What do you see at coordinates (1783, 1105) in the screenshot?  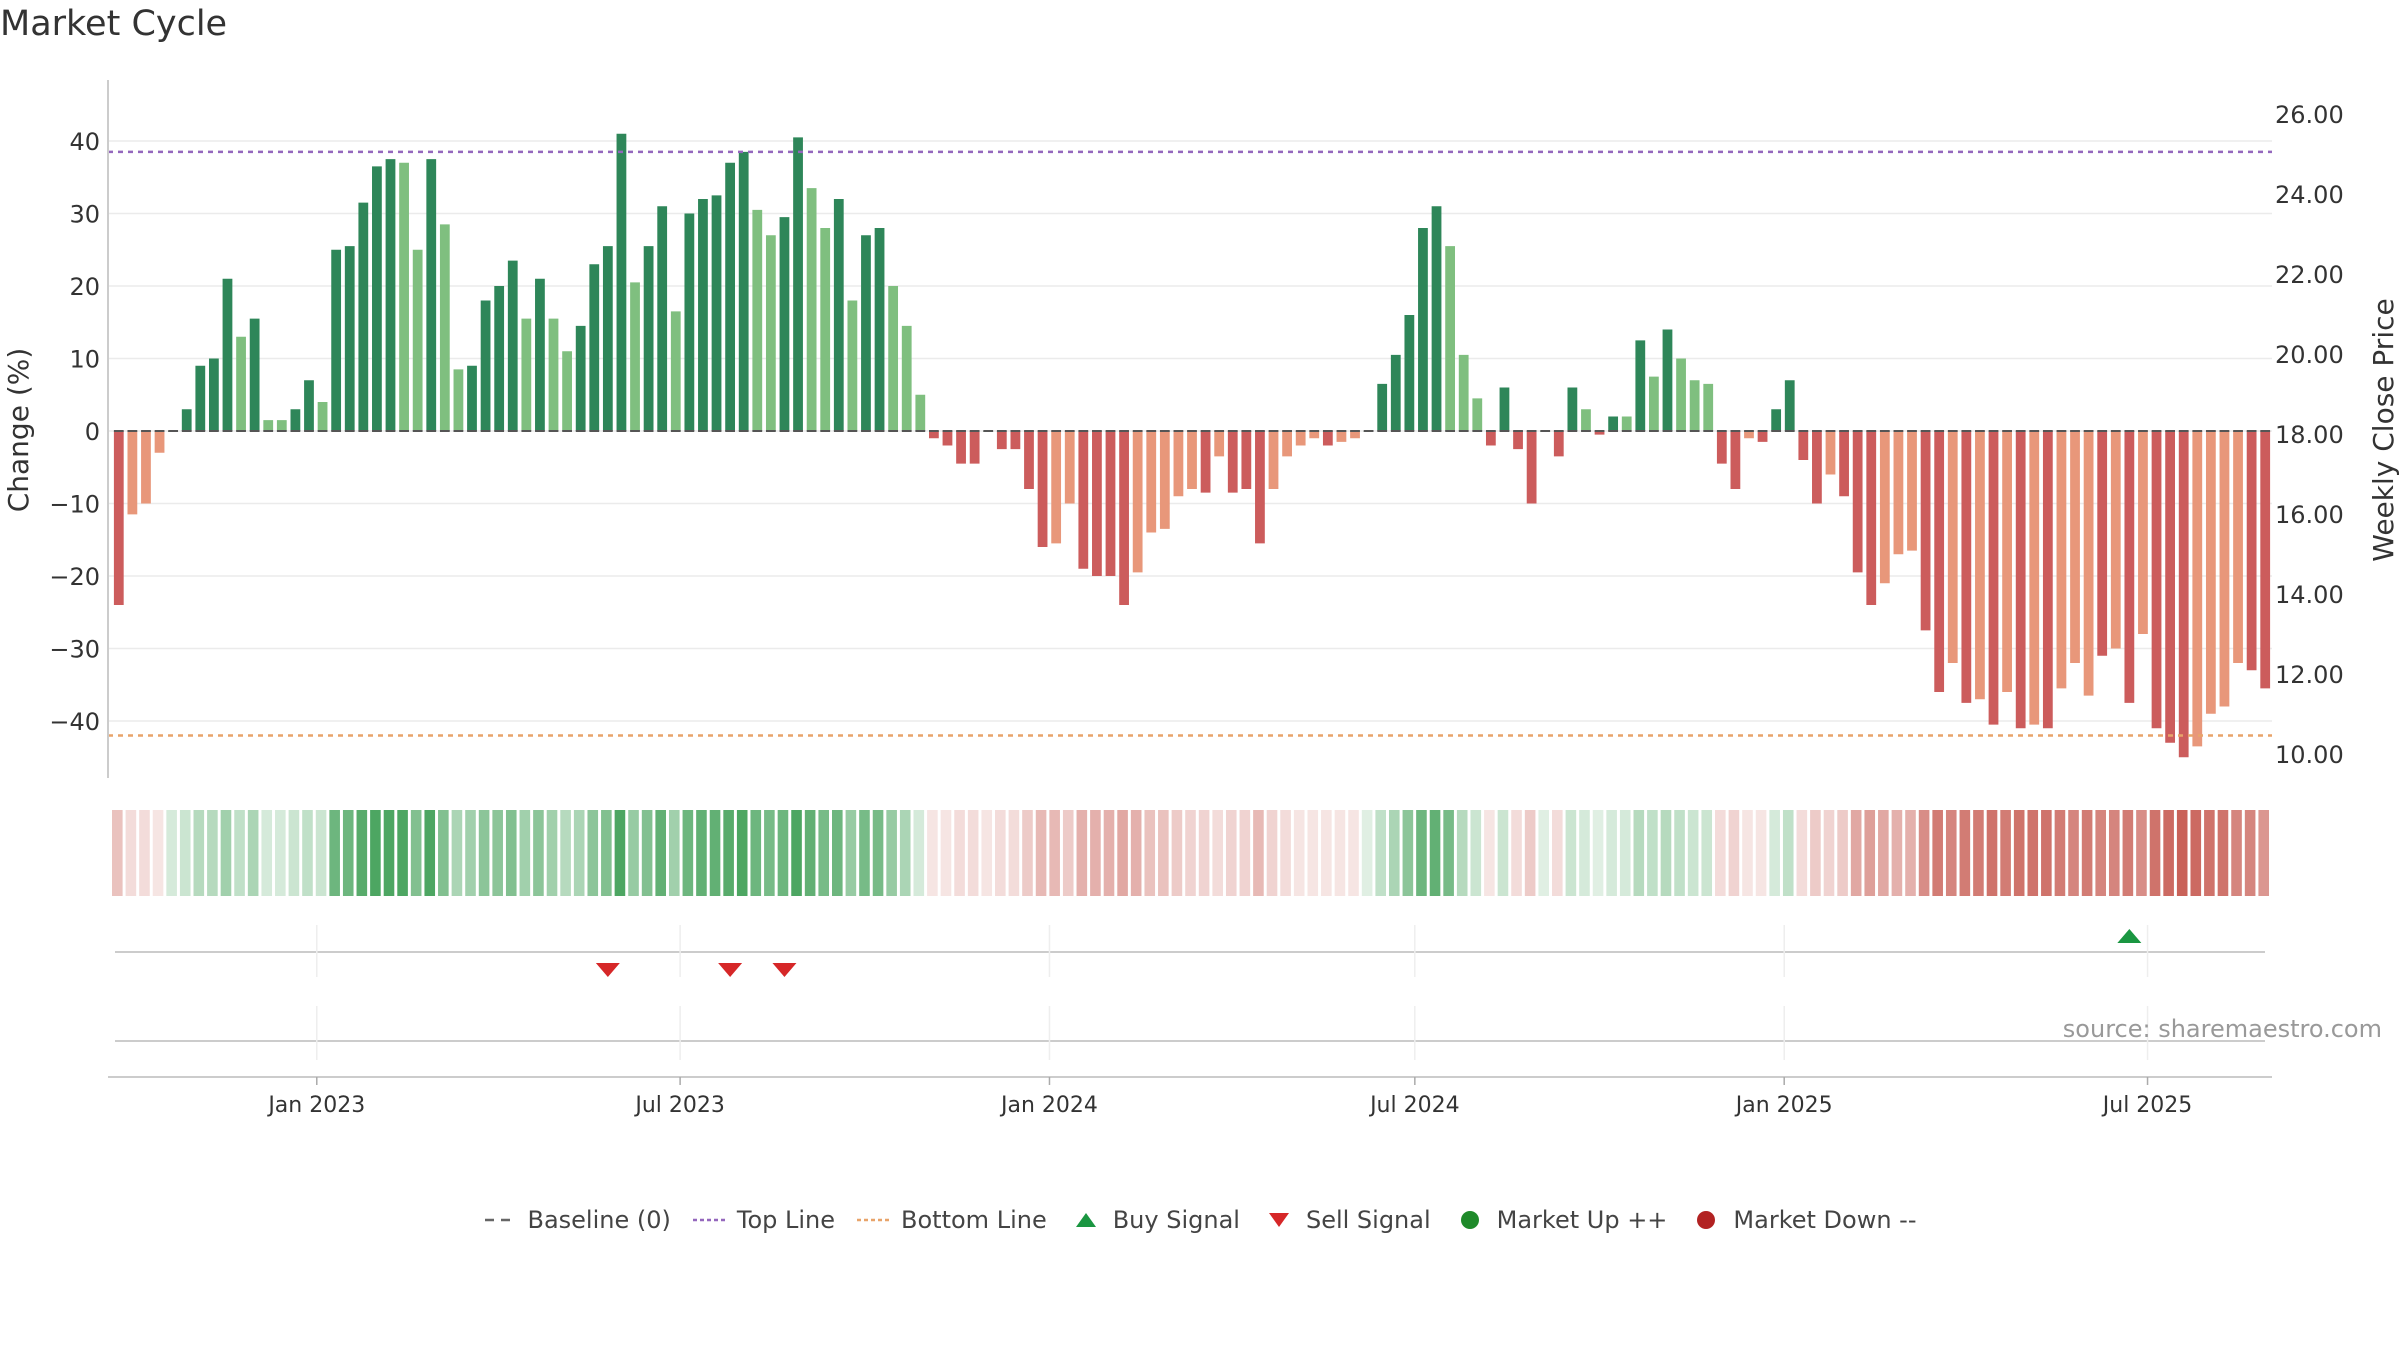 I see `x-tick-label: Jan 2025` at bounding box center [1783, 1105].